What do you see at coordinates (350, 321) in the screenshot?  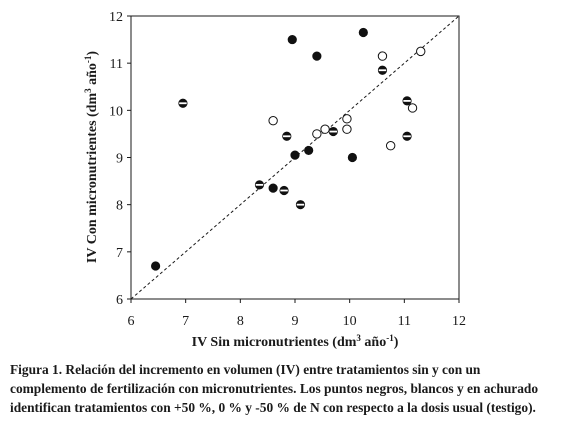 I see `x-tick-label: 10` at bounding box center [350, 321].